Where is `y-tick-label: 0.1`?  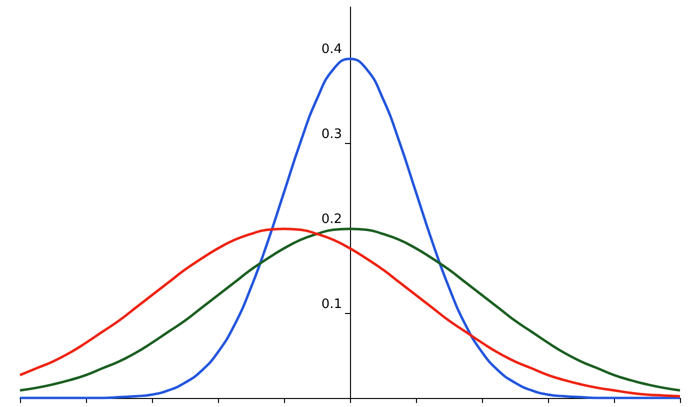
y-tick-label: 0.1 is located at coordinates (331, 304).